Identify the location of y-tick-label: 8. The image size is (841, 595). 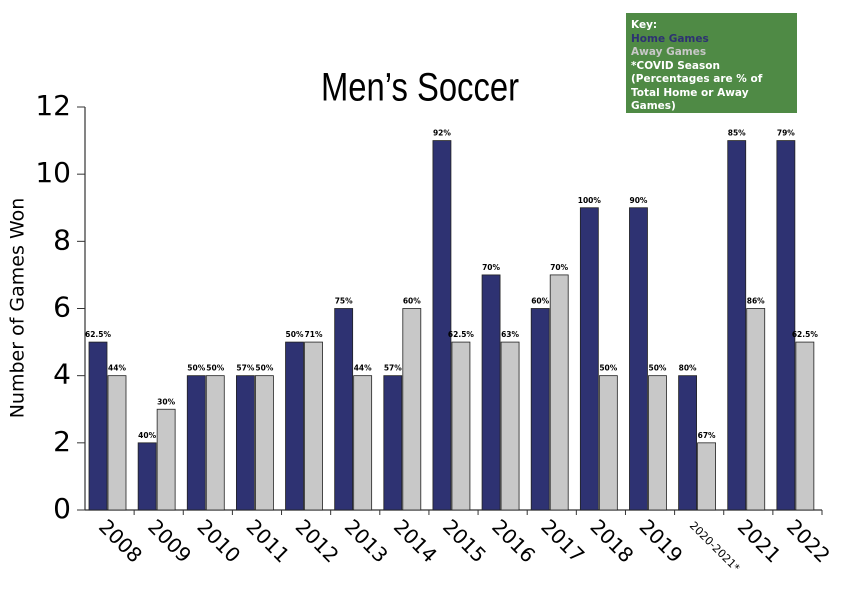
(62, 239).